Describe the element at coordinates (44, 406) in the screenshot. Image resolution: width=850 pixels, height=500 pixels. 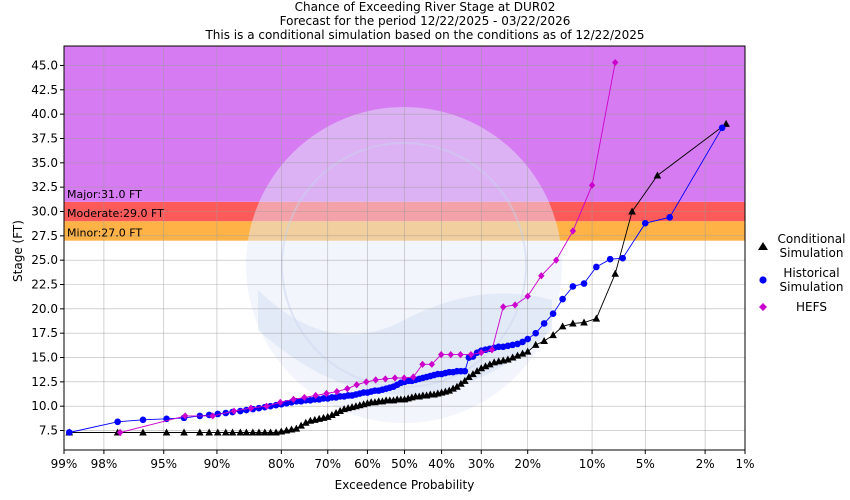
I see `y-tick-label: 10.0` at that location.